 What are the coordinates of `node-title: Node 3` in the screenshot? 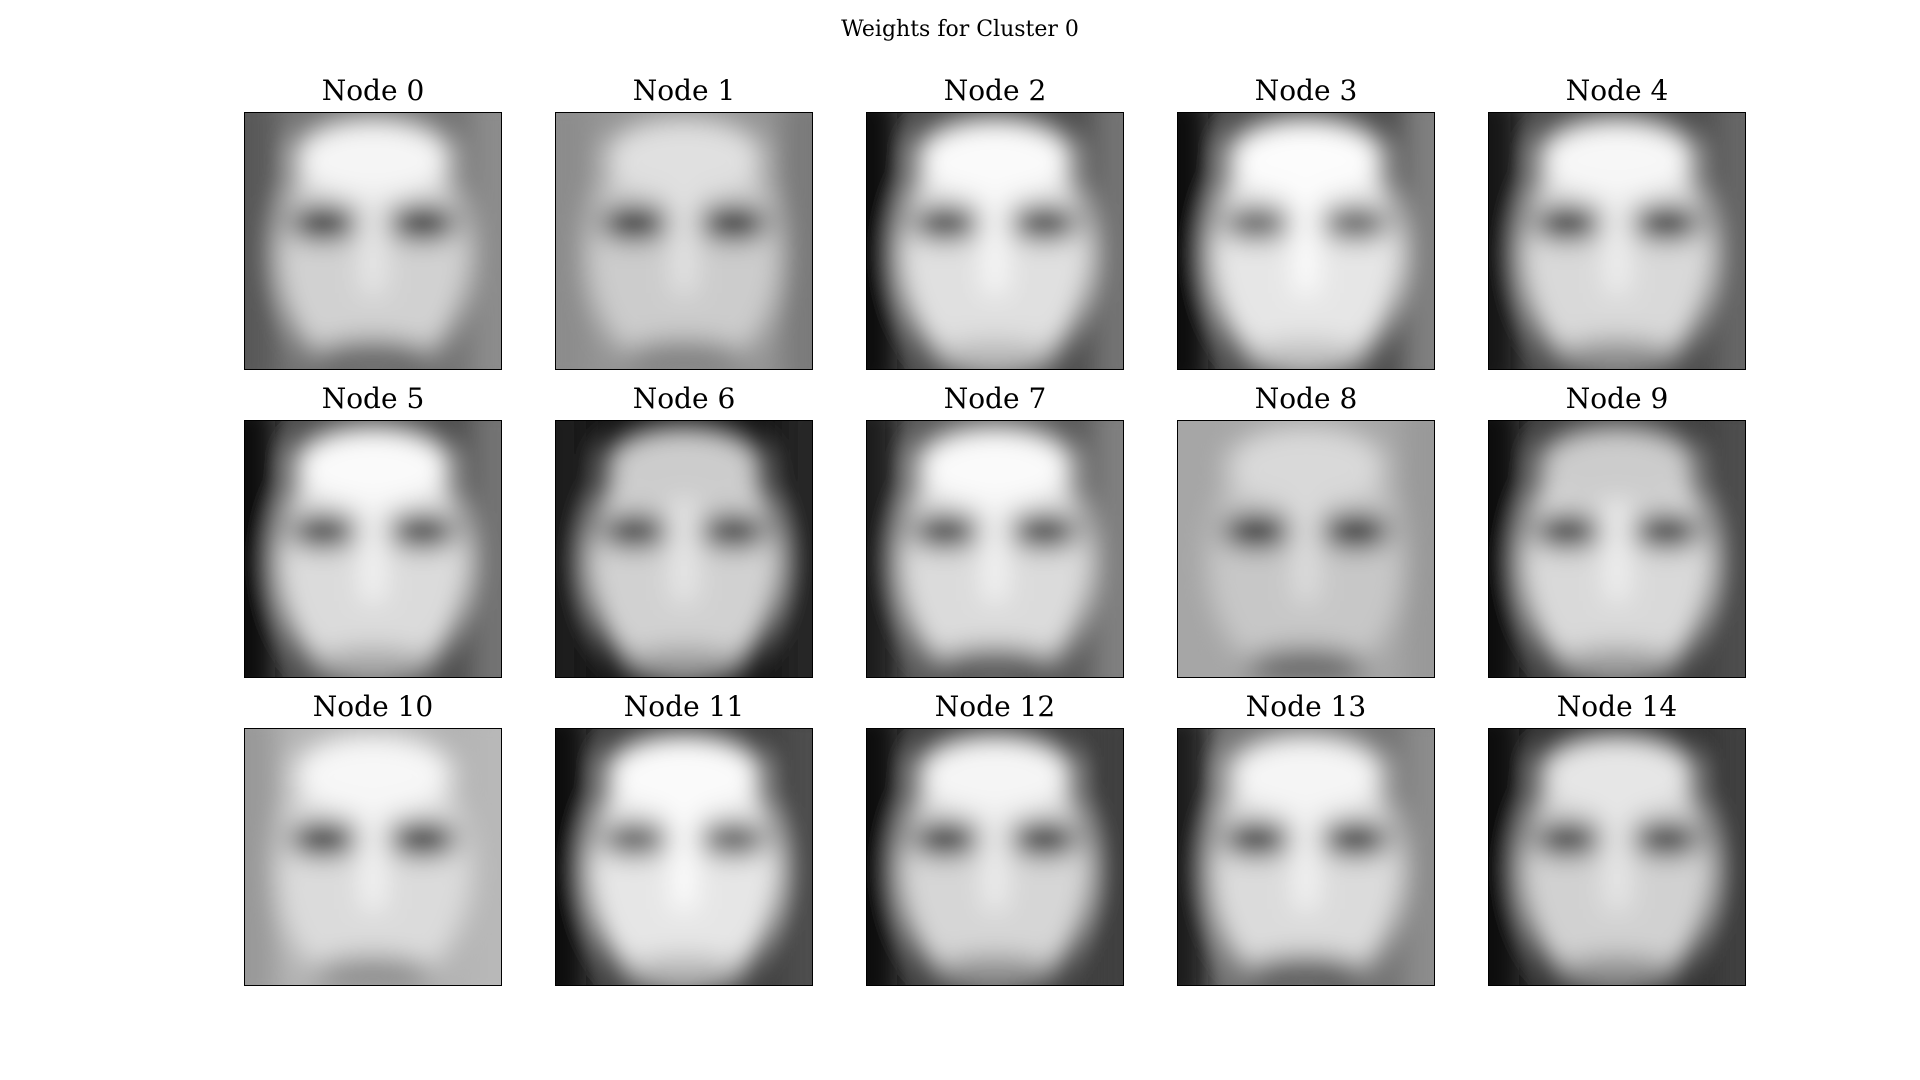 It's located at (1306, 90).